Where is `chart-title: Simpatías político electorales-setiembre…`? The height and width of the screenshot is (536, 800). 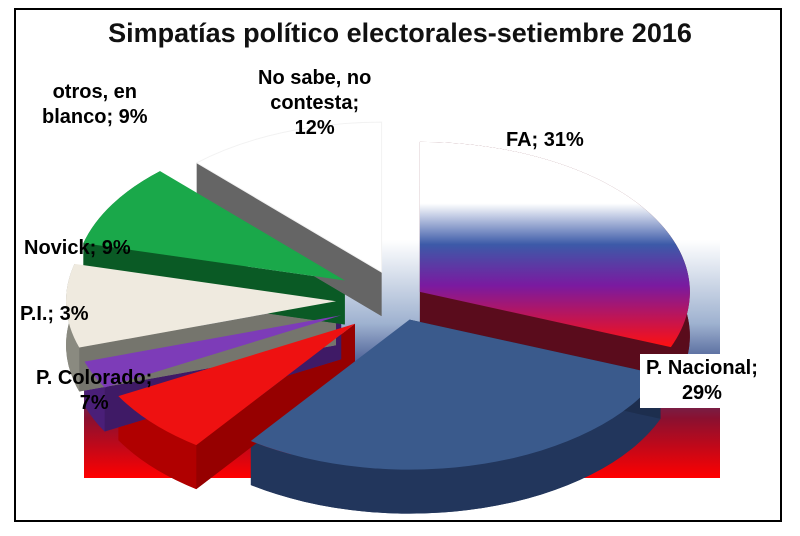 chart-title: Simpatías político electorales-setiembre… is located at coordinates (400, 33).